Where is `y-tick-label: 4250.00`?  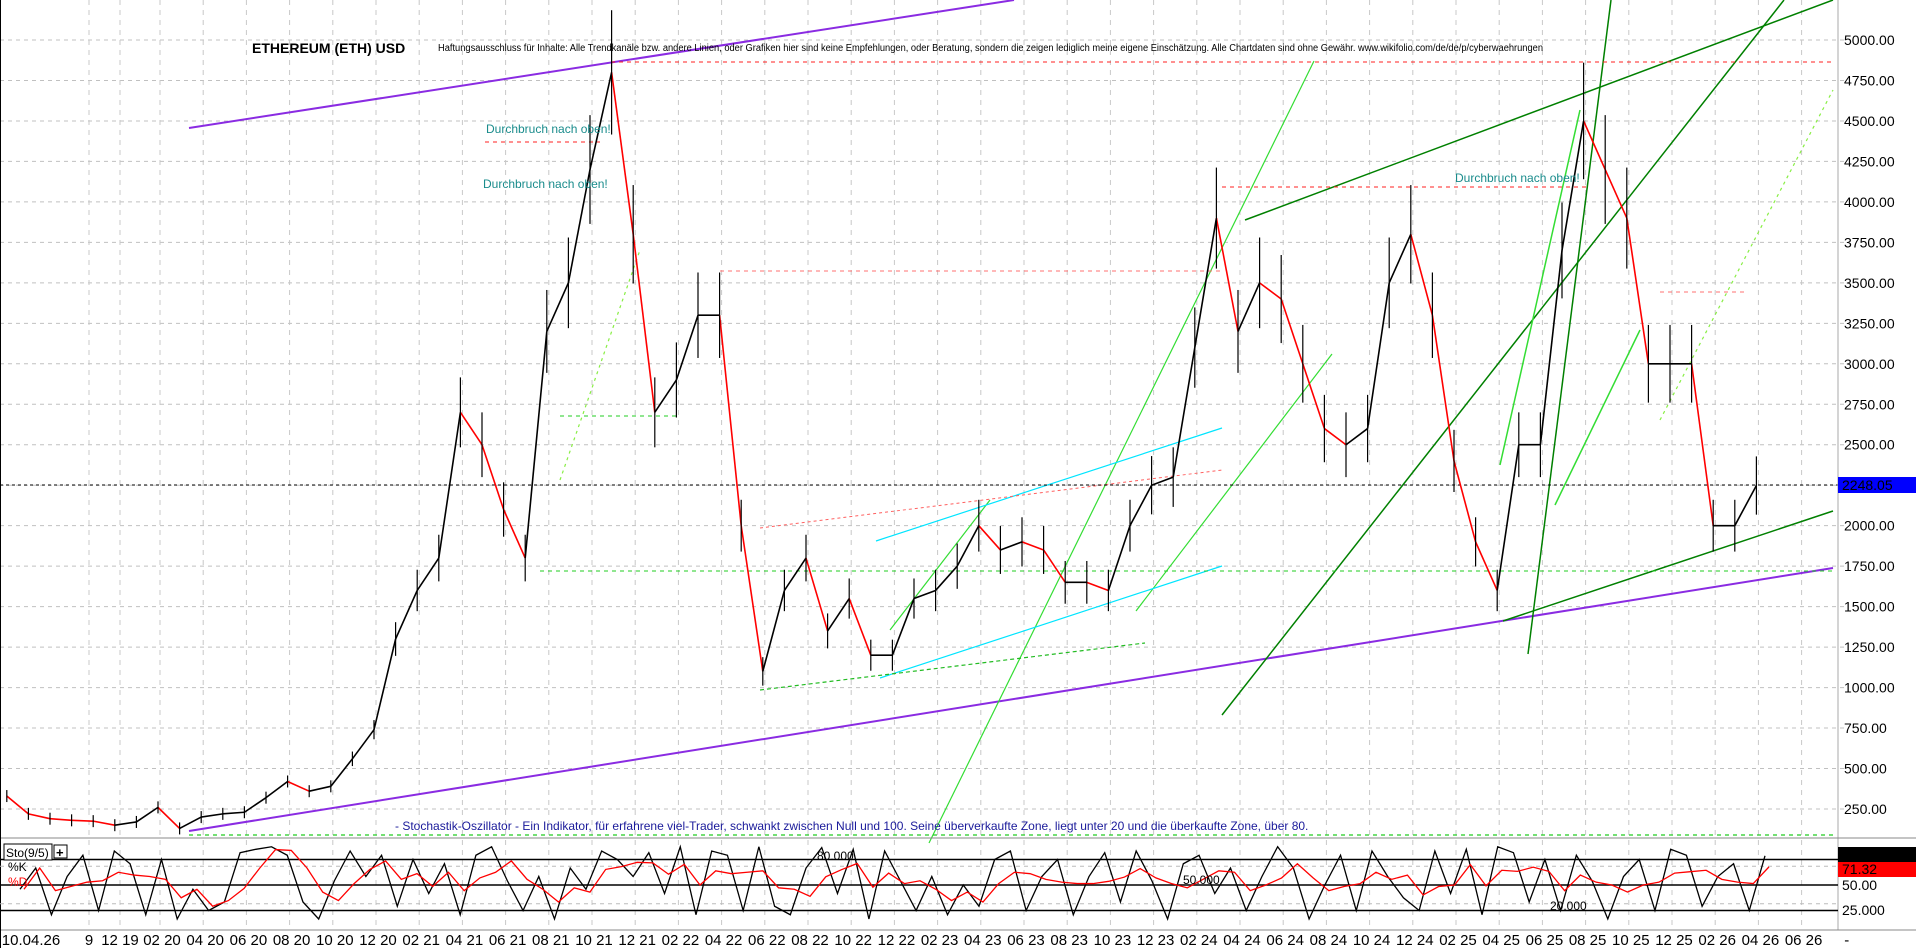 y-tick-label: 4250.00 is located at coordinates (1869, 161).